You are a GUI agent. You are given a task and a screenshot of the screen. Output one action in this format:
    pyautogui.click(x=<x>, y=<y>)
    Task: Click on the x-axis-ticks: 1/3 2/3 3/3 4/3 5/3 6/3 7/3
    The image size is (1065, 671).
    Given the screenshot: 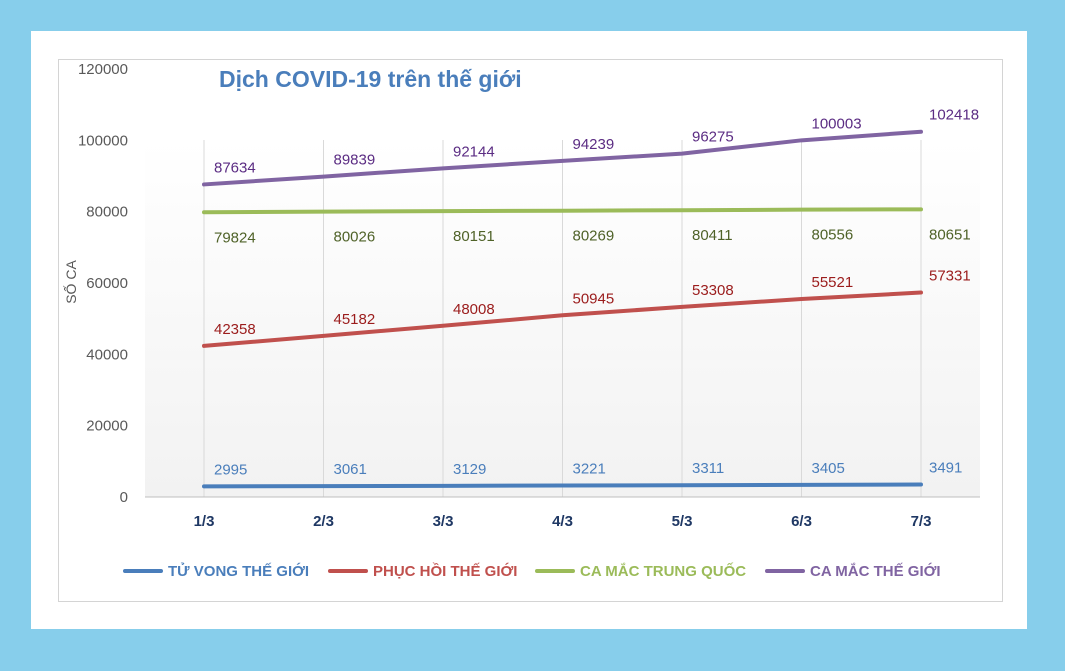 What is the action you would take?
    pyautogui.click(x=563, y=521)
    